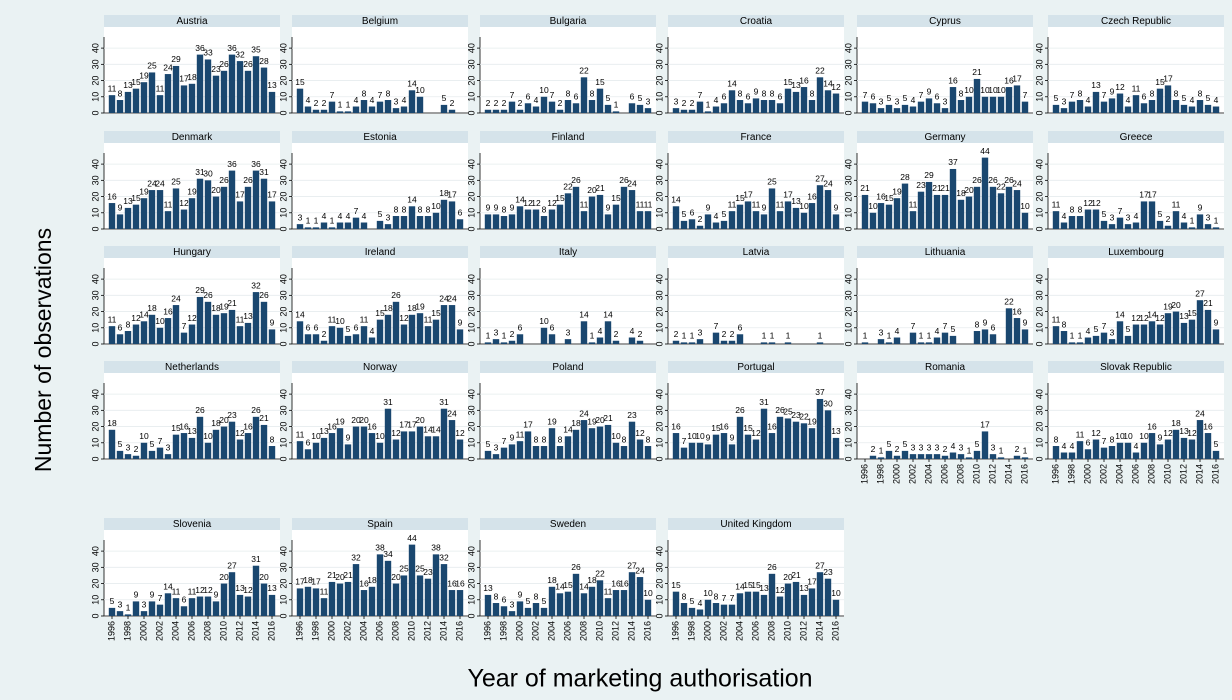 The height and width of the screenshot is (700, 1232). Describe the element at coordinates (248, 426) in the screenshot. I see `value-label: 16` at that location.